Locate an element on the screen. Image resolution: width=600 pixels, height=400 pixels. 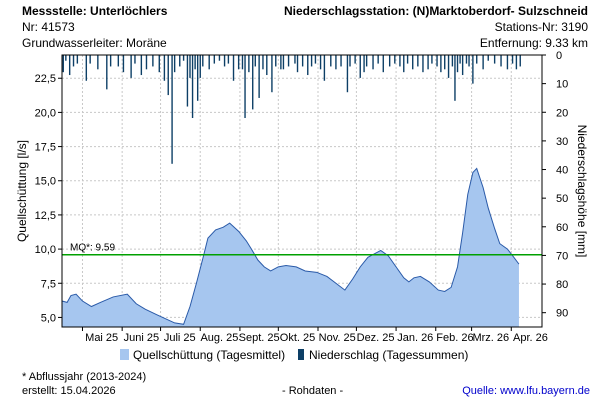
y2-tick-label: 60 is located at coordinates (562, 228).